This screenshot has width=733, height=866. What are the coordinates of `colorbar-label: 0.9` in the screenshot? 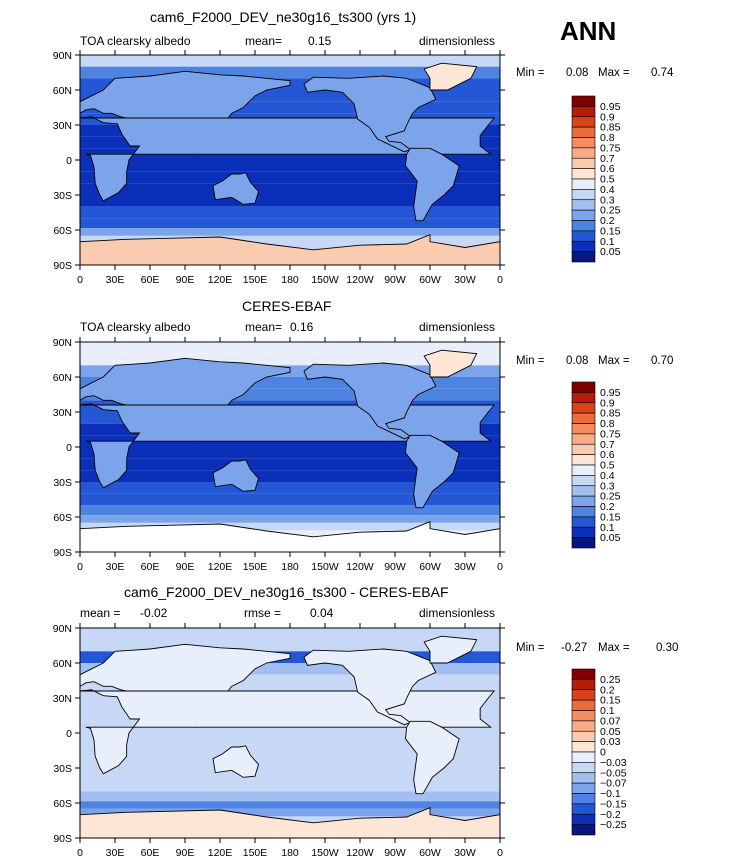 It's located at (607, 403).